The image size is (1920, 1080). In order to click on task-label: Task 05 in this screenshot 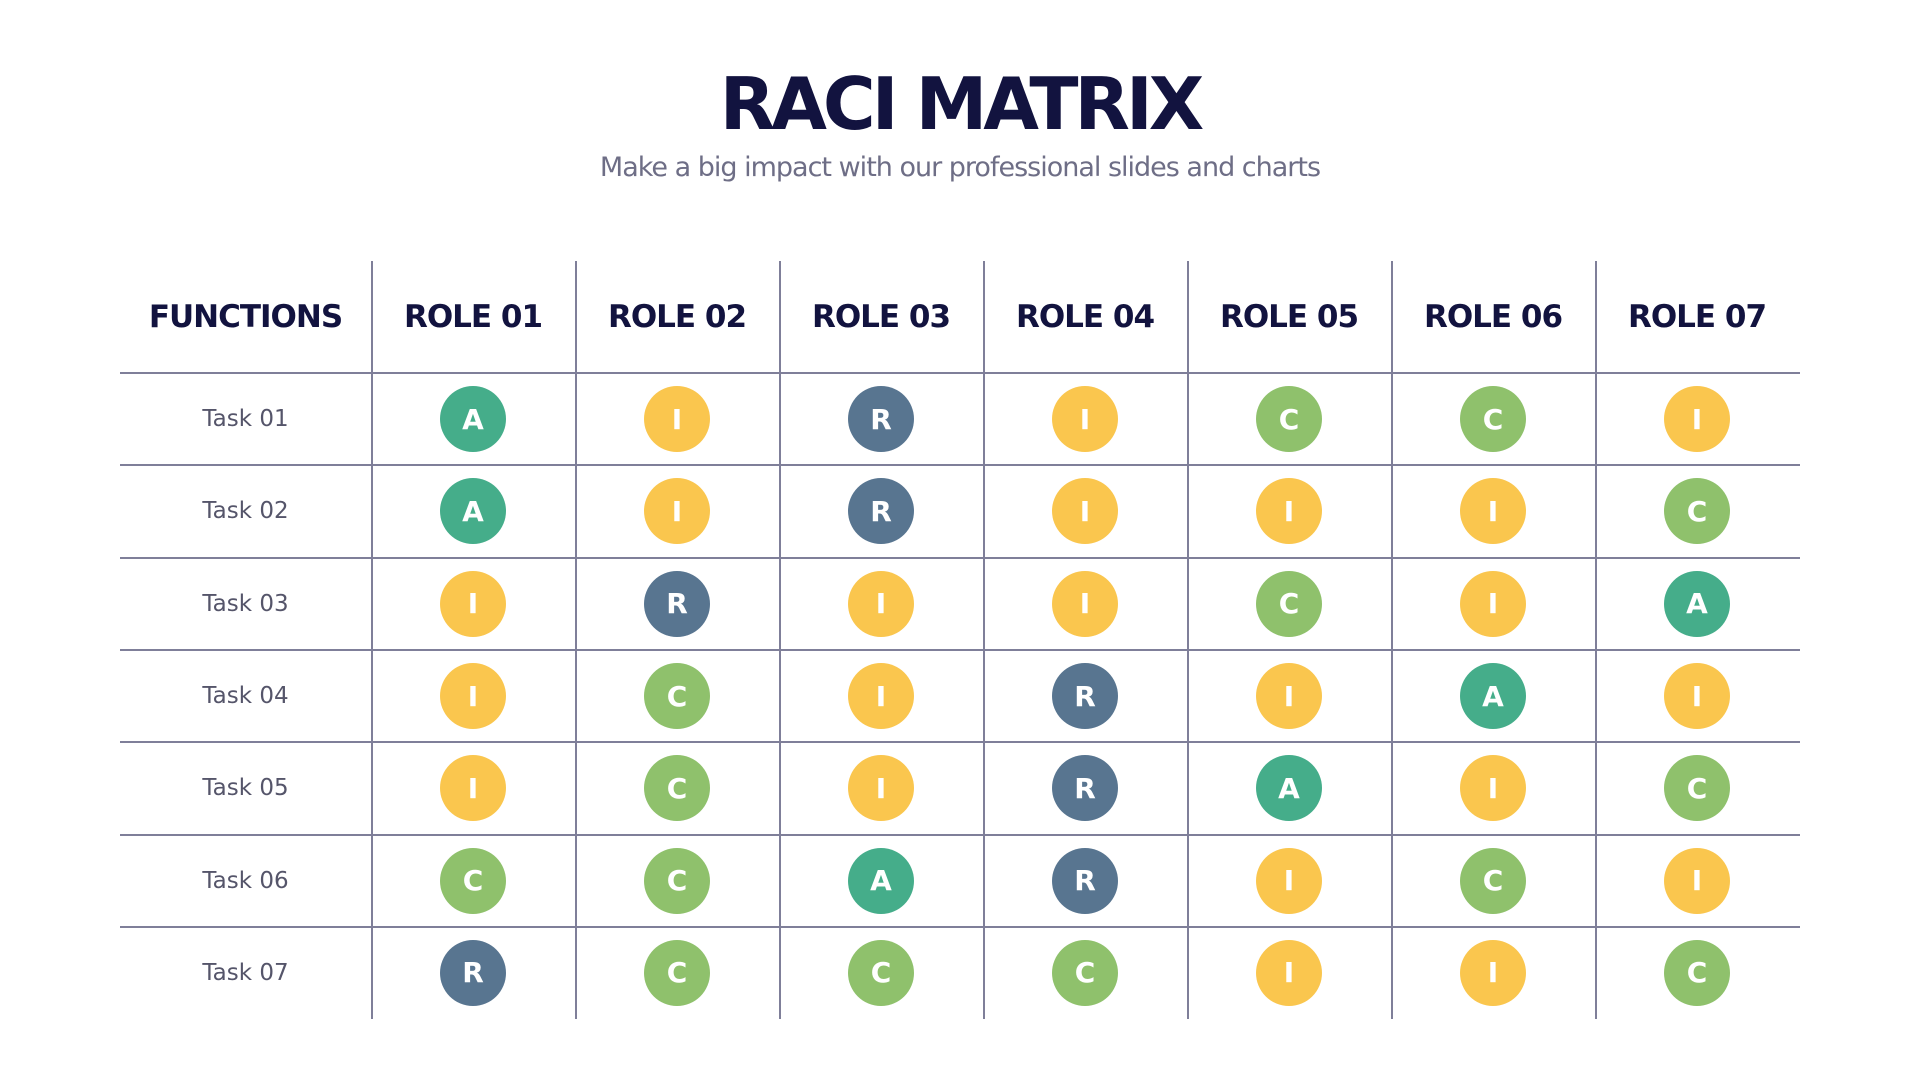, I will do `click(245, 788)`.